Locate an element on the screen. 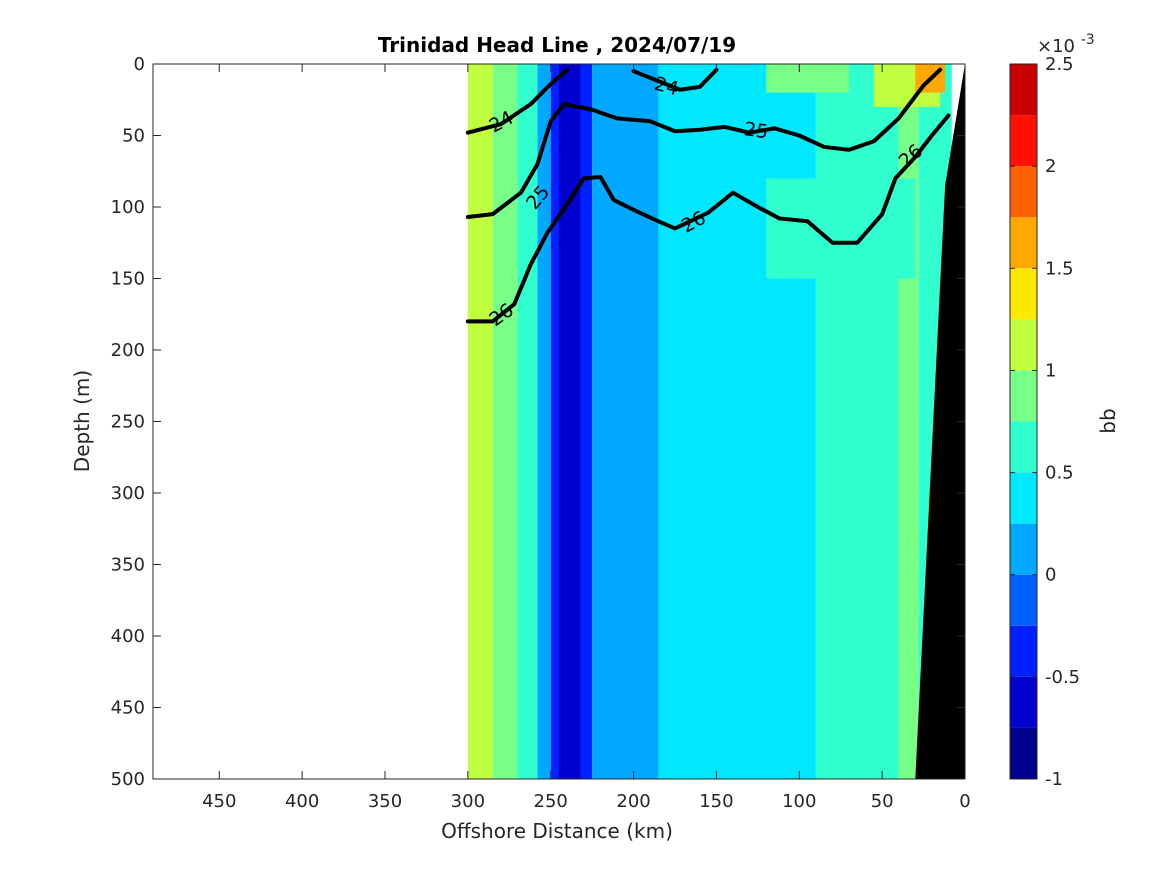 This screenshot has height=875, width=1167. x-tick-label: 400 is located at coordinates (302, 801).